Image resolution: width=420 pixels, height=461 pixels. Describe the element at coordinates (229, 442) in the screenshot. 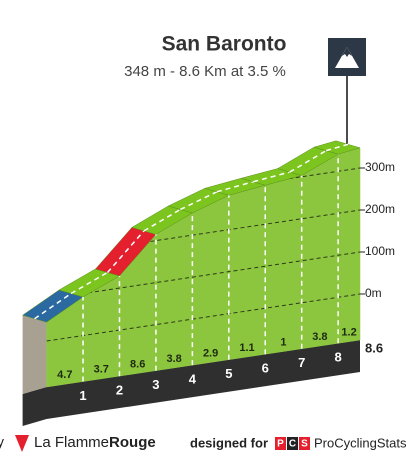

I see `designed-for: designed for` at that location.